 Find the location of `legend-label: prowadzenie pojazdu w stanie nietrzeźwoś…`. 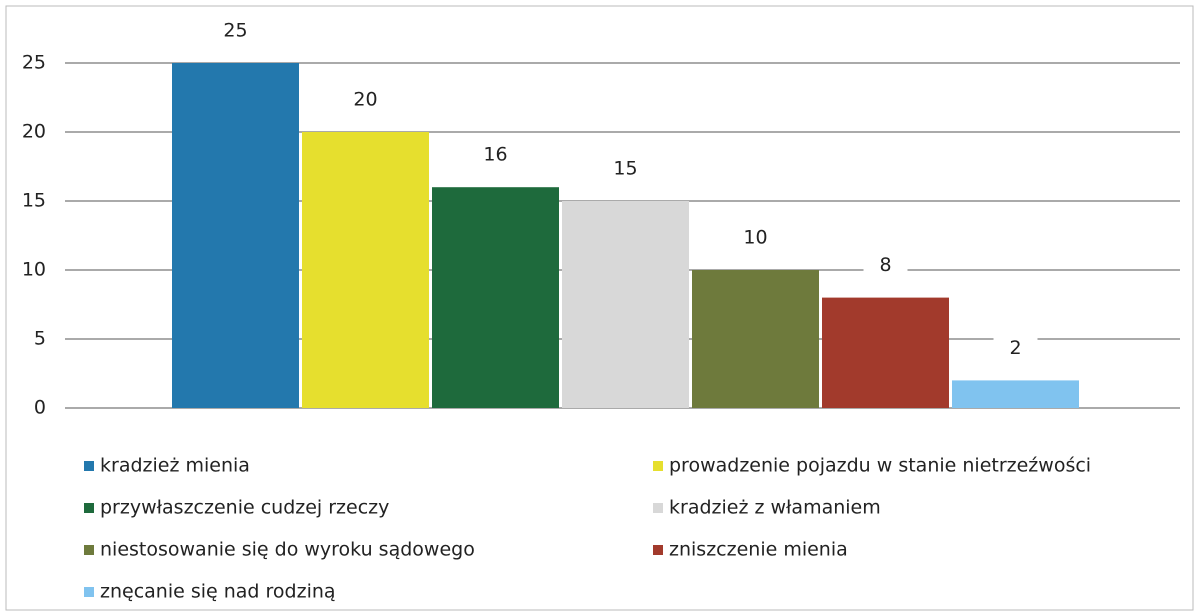

legend-label: prowadzenie pojazdu w stanie nietrzeźwoś… is located at coordinates (880, 466).